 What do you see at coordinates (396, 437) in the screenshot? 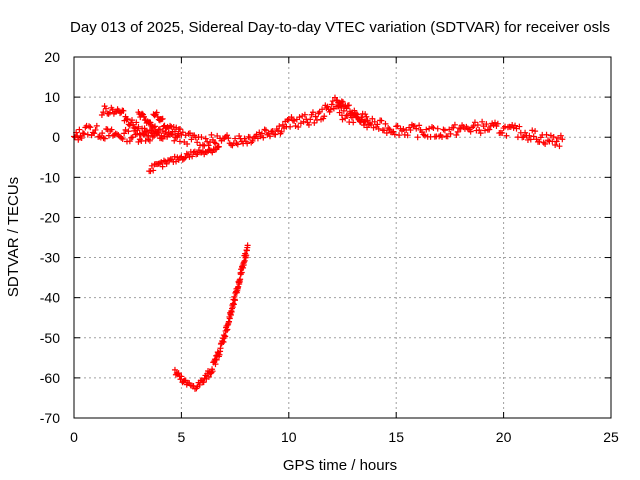
I see `x-tick-label: 15` at bounding box center [396, 437].